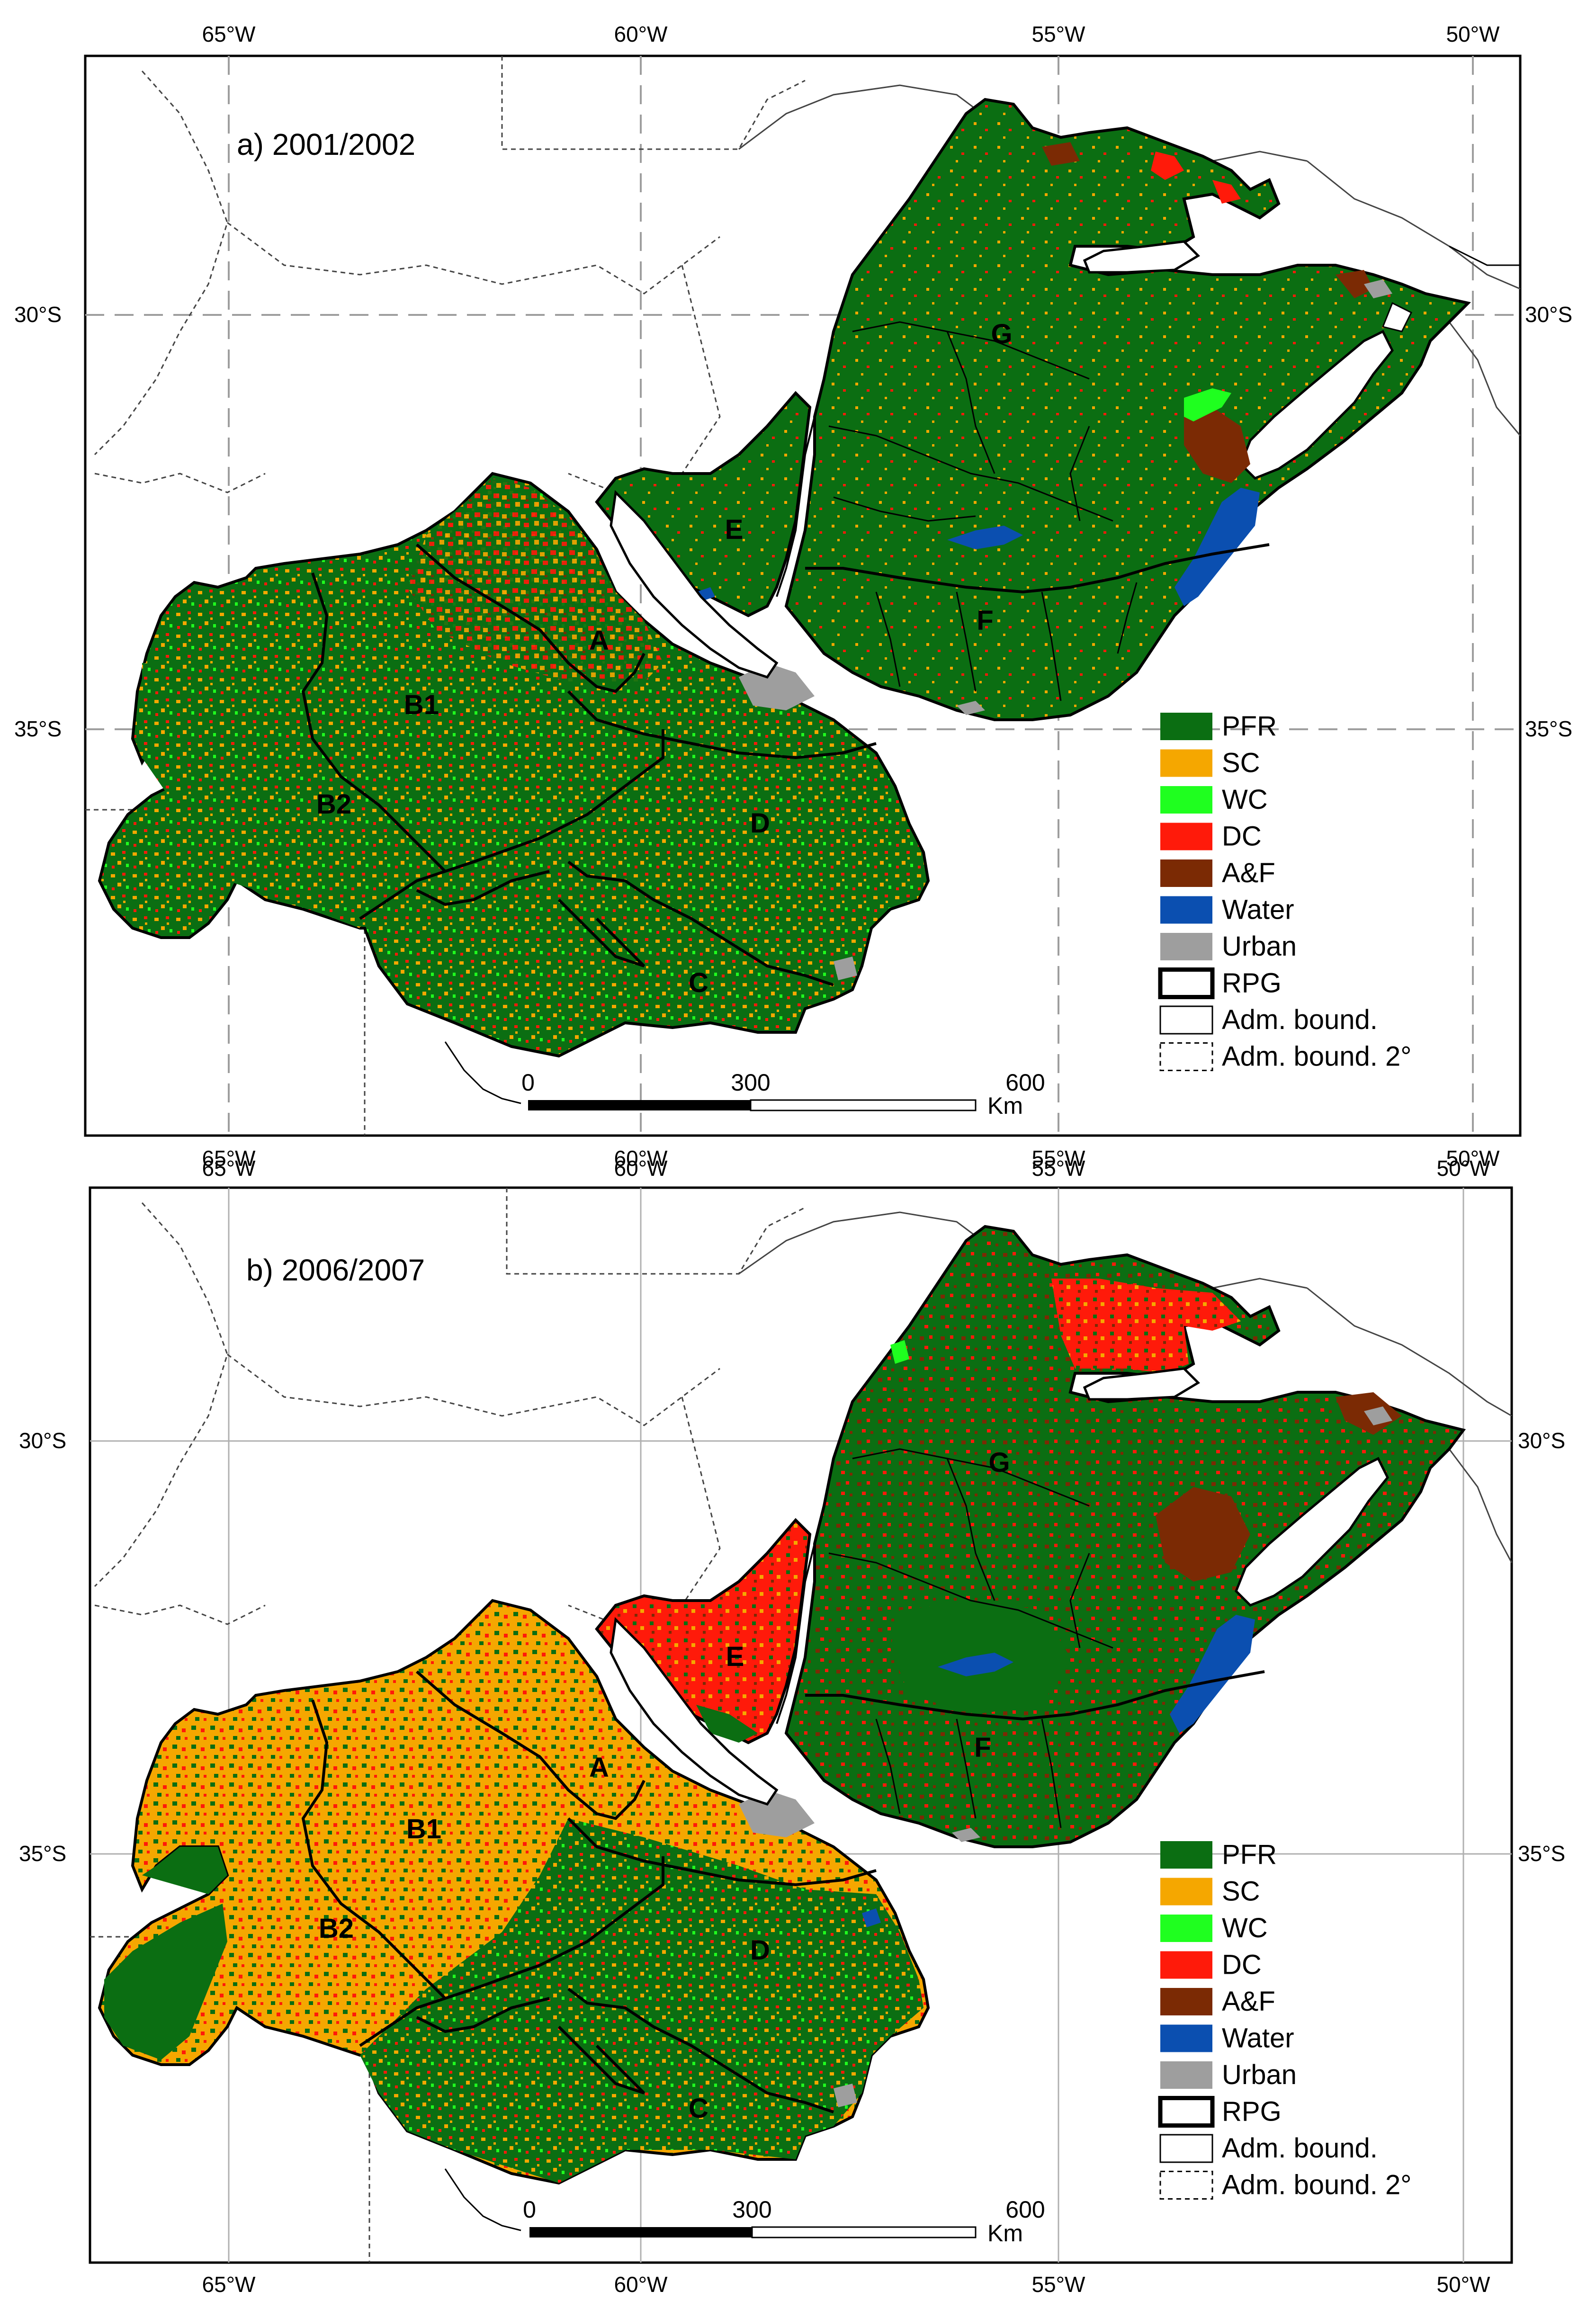  Describe the element at coordinates (333, 805) in the screenshot. I see `region-label-b2-a: B2` at that location.